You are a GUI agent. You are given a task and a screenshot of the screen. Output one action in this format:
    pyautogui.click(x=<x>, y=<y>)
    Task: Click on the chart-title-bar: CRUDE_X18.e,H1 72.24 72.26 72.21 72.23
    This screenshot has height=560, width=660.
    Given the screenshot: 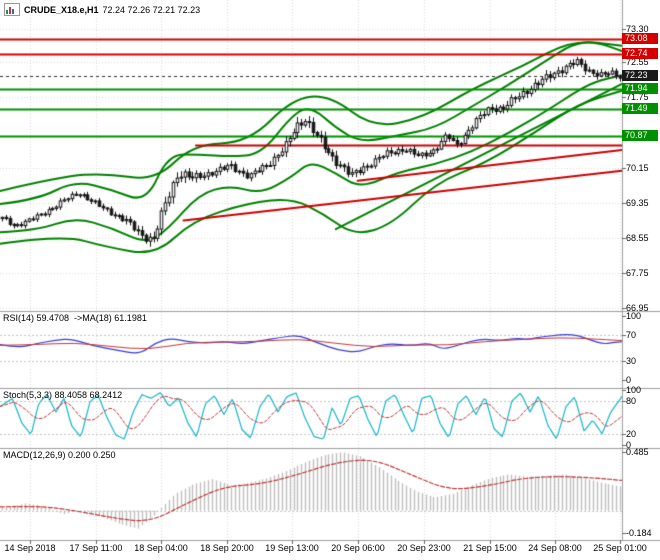 What is the action you would take?
    pyautogui.click(x=102, y=9)
    